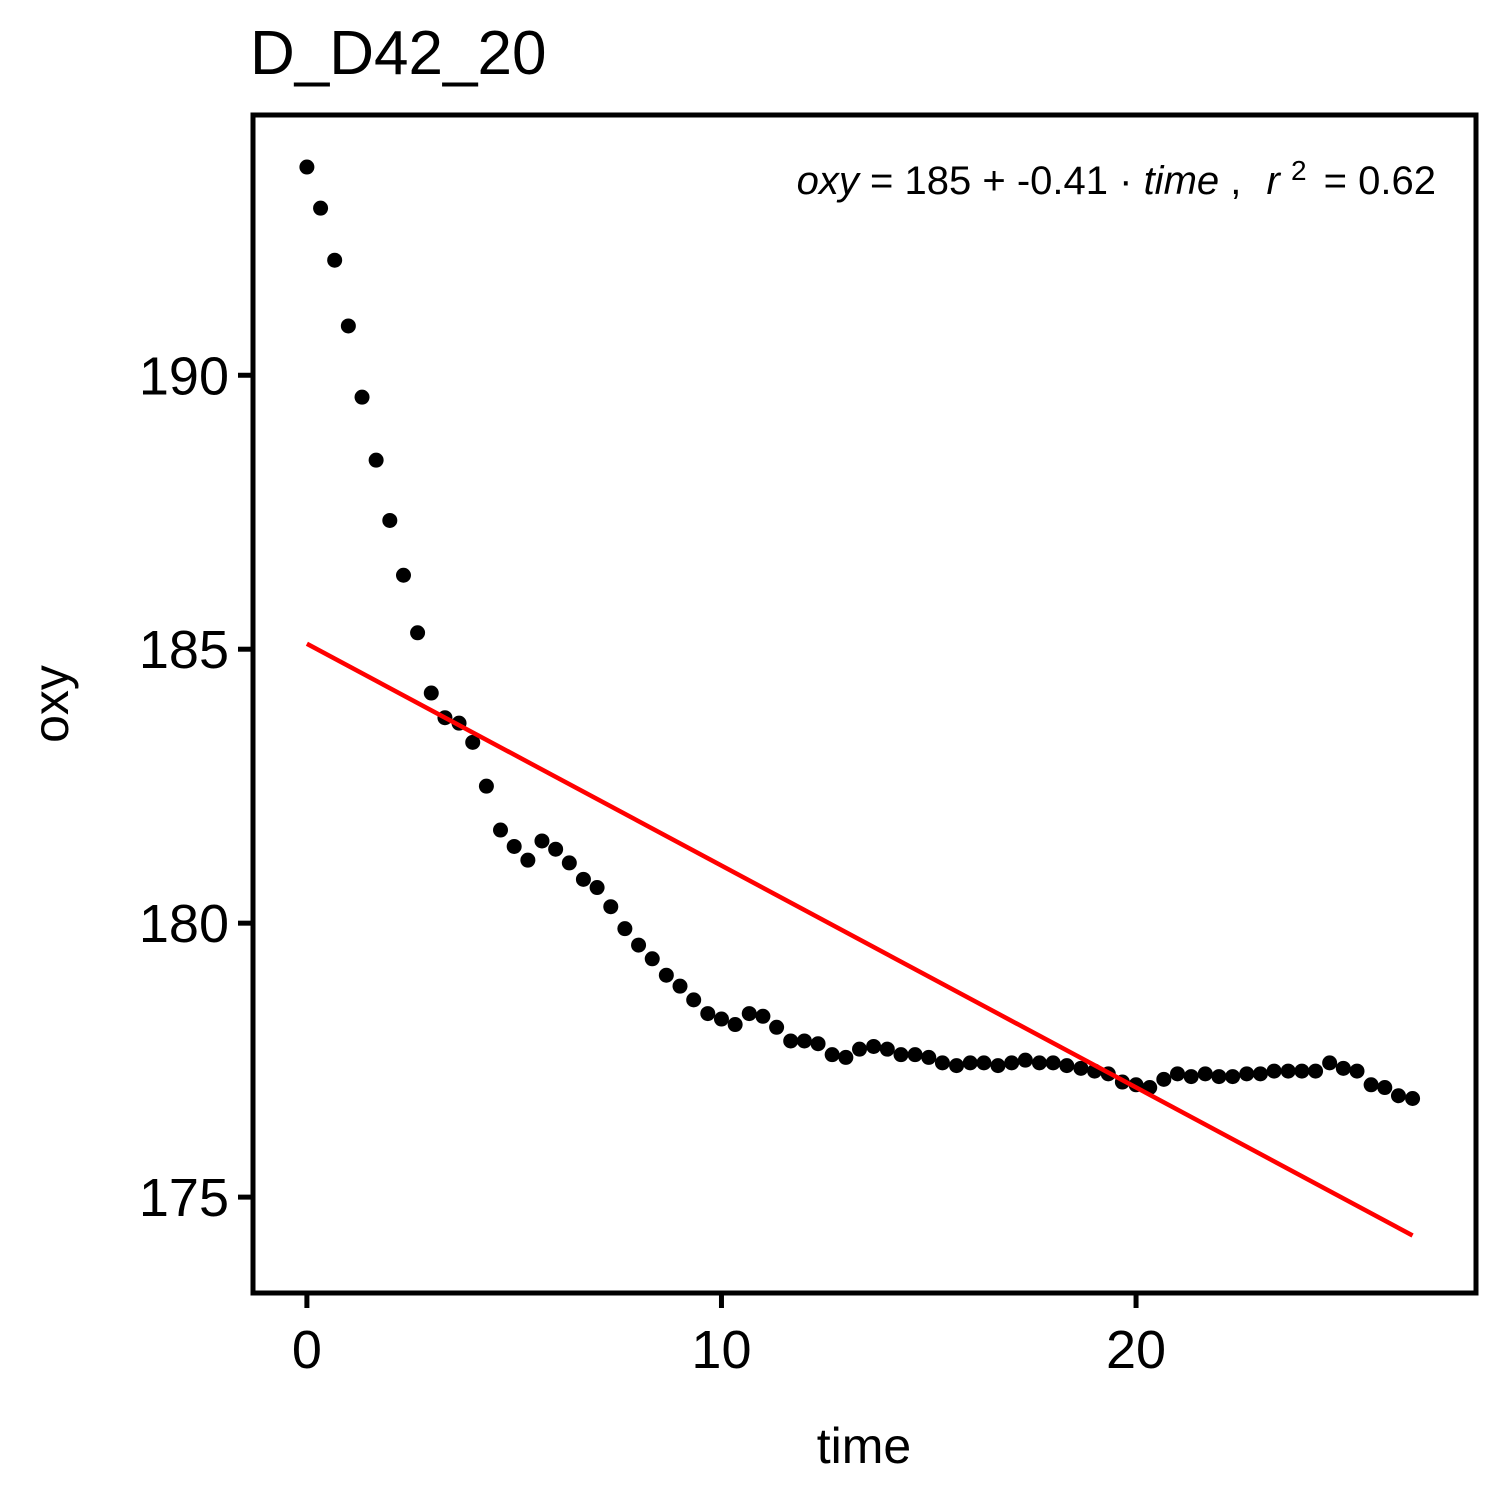 The image size is (1500, 1500). Describe the element at coordinates (881, 181) in the screenshot. I see `equation-equals: =` at that location.